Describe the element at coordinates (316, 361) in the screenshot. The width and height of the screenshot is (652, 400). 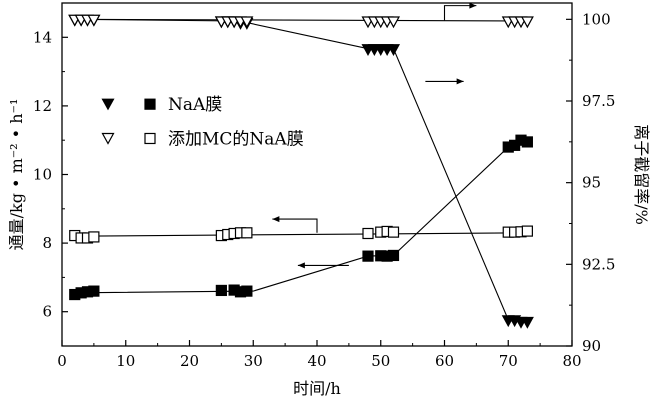
I see `x-tick-label: 40` at that location.